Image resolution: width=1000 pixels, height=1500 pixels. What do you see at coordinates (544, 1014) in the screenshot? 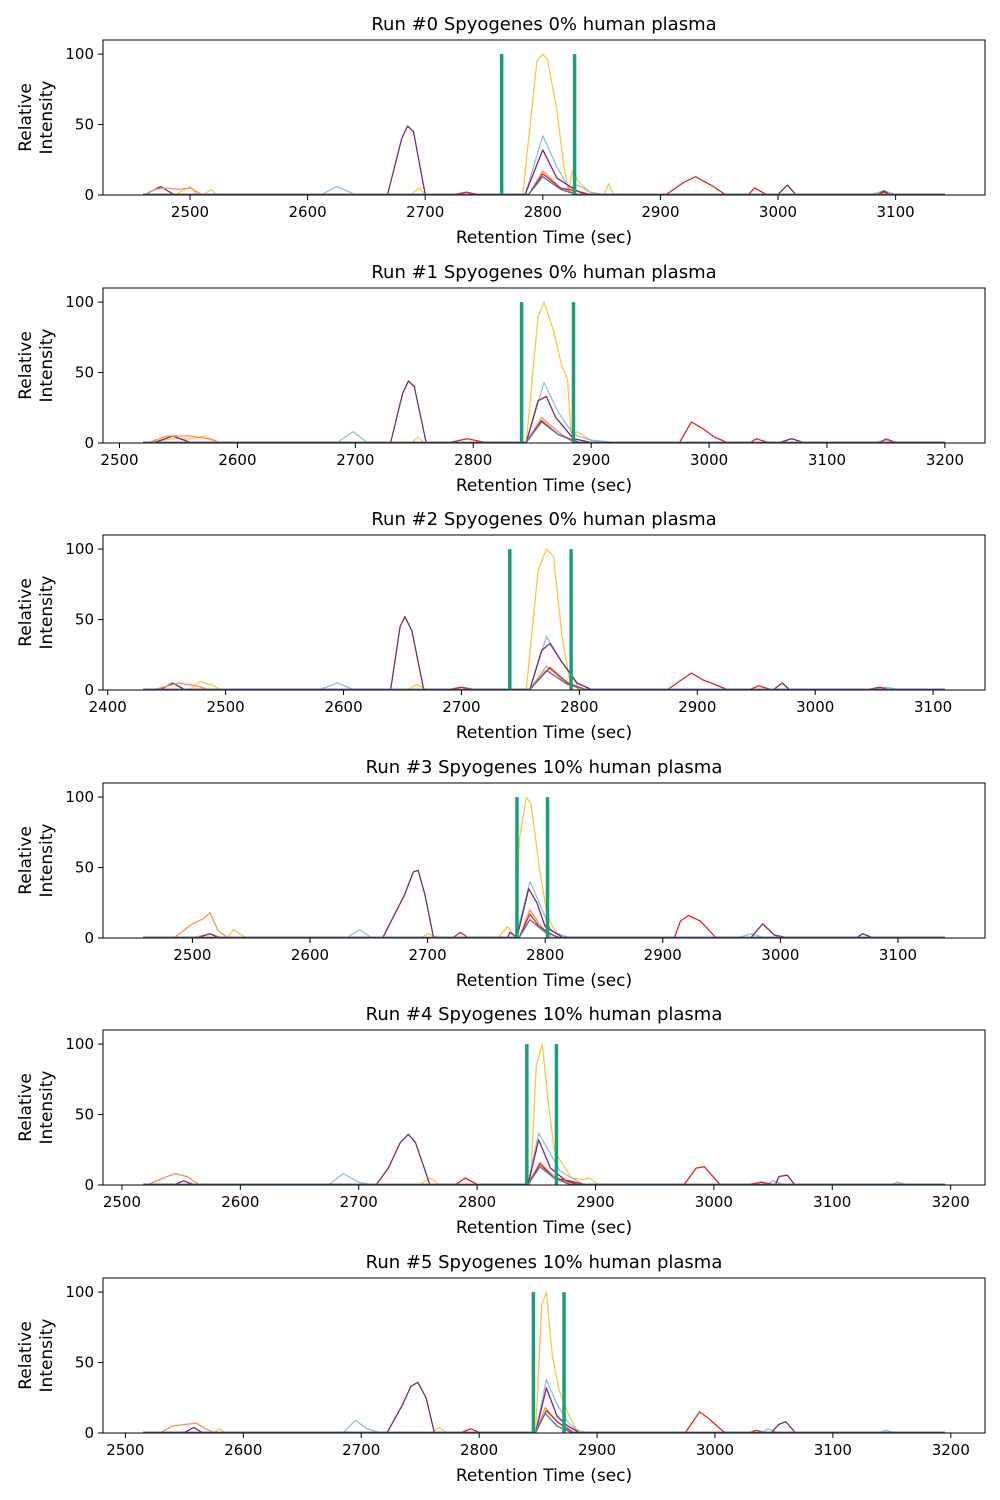
I see `subplot-title: Run #4 Spyogenes 10% human plasma` at bounding box center [544, 1014].